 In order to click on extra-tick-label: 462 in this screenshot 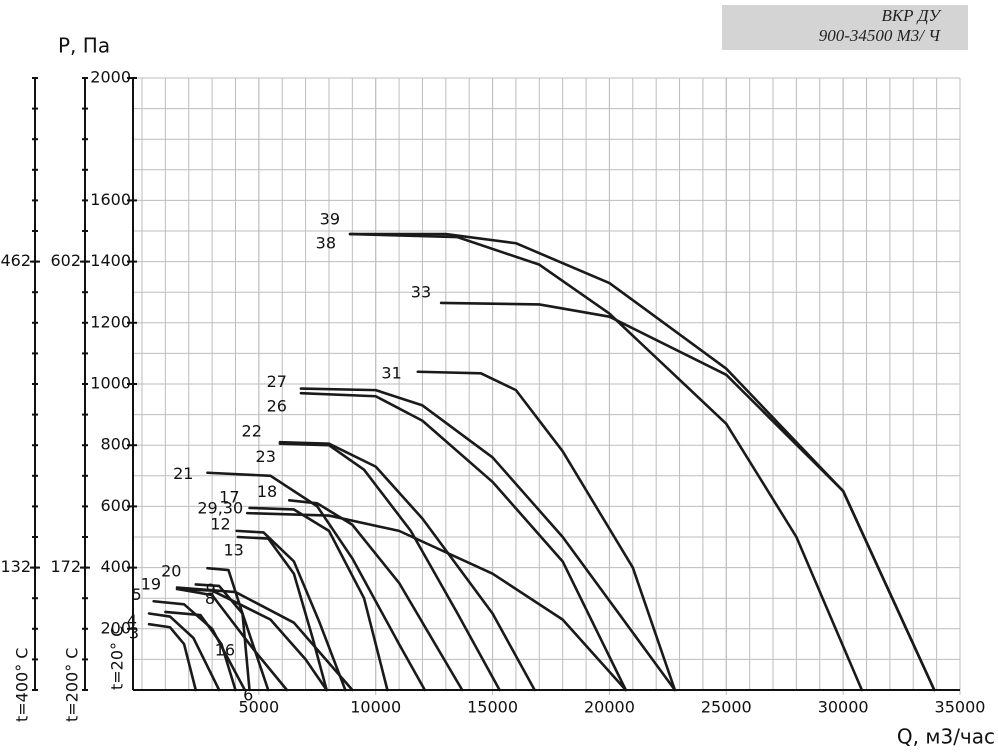, I will do `click(15, 260)`.